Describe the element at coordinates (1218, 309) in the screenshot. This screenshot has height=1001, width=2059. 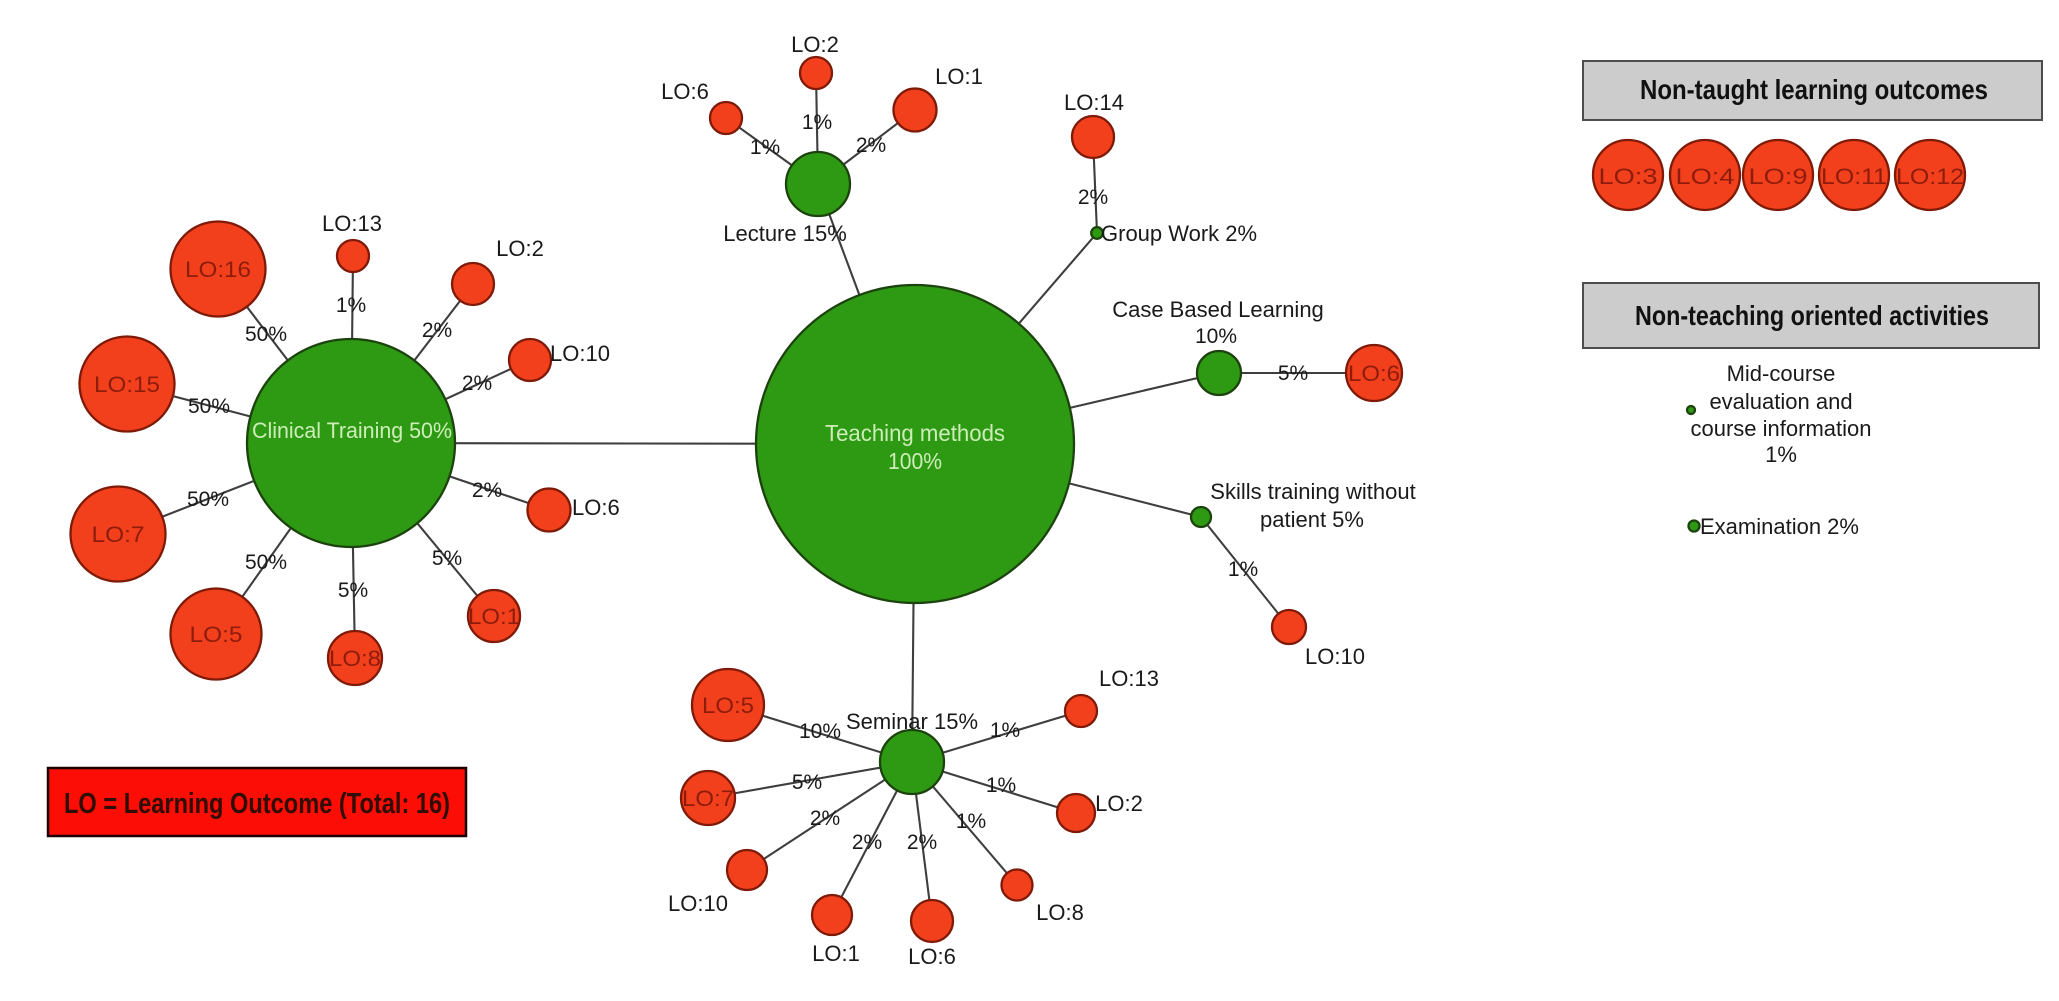
I see `svg-text: Case Based Learning` at that location.